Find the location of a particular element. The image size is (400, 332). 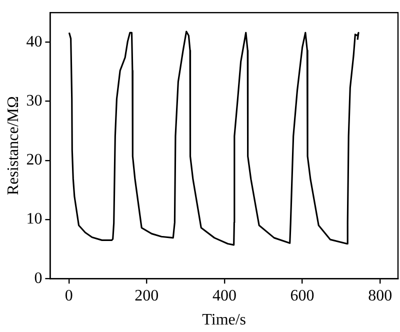

x-tick-label: 200 is located at coordinates (146, 295).